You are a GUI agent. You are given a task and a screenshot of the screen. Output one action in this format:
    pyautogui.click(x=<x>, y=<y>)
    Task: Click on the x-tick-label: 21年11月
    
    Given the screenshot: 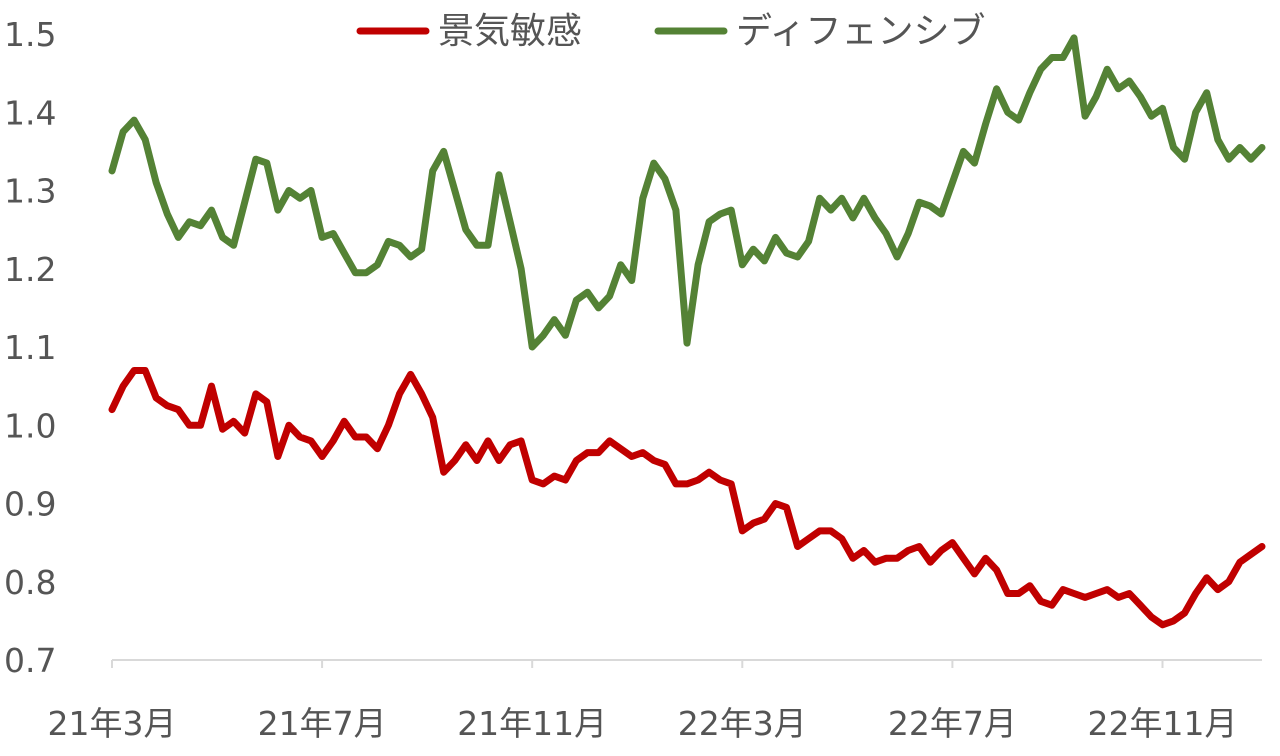 What is the action you would take?
    pyautogui.click(x=532, y=723)
    